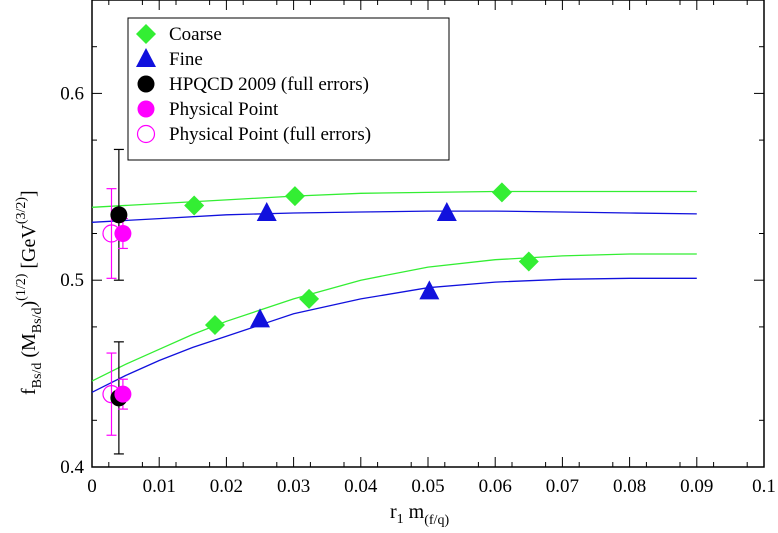 The image size is (778, 533). Describe the element at coordinates (146, 34) in the screenshot. I see `legend-marker-coarse` at that location.